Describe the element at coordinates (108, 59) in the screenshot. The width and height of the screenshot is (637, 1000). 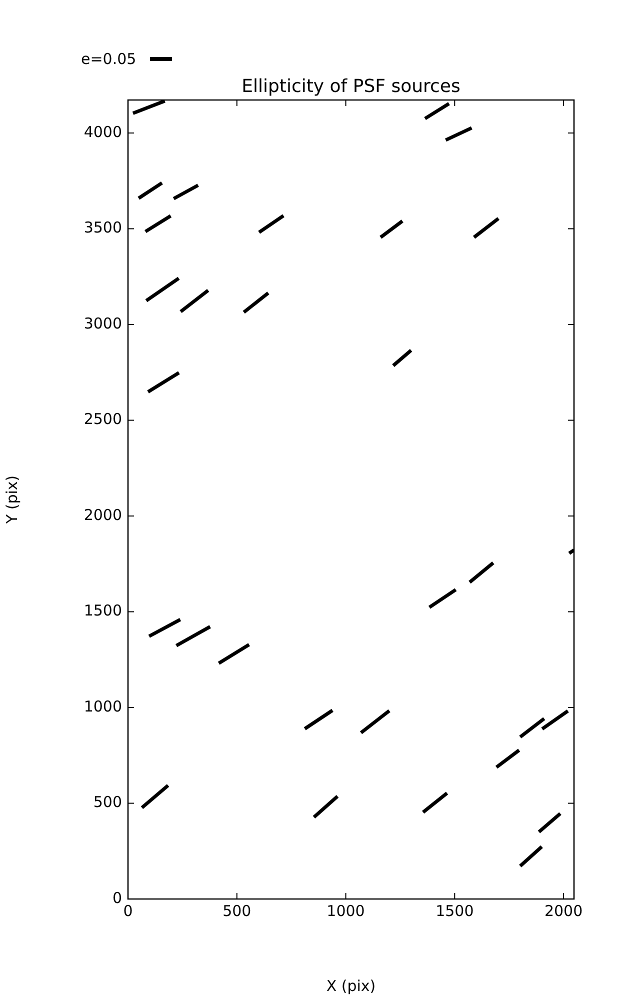
I see `text: e=0.05` at that location.